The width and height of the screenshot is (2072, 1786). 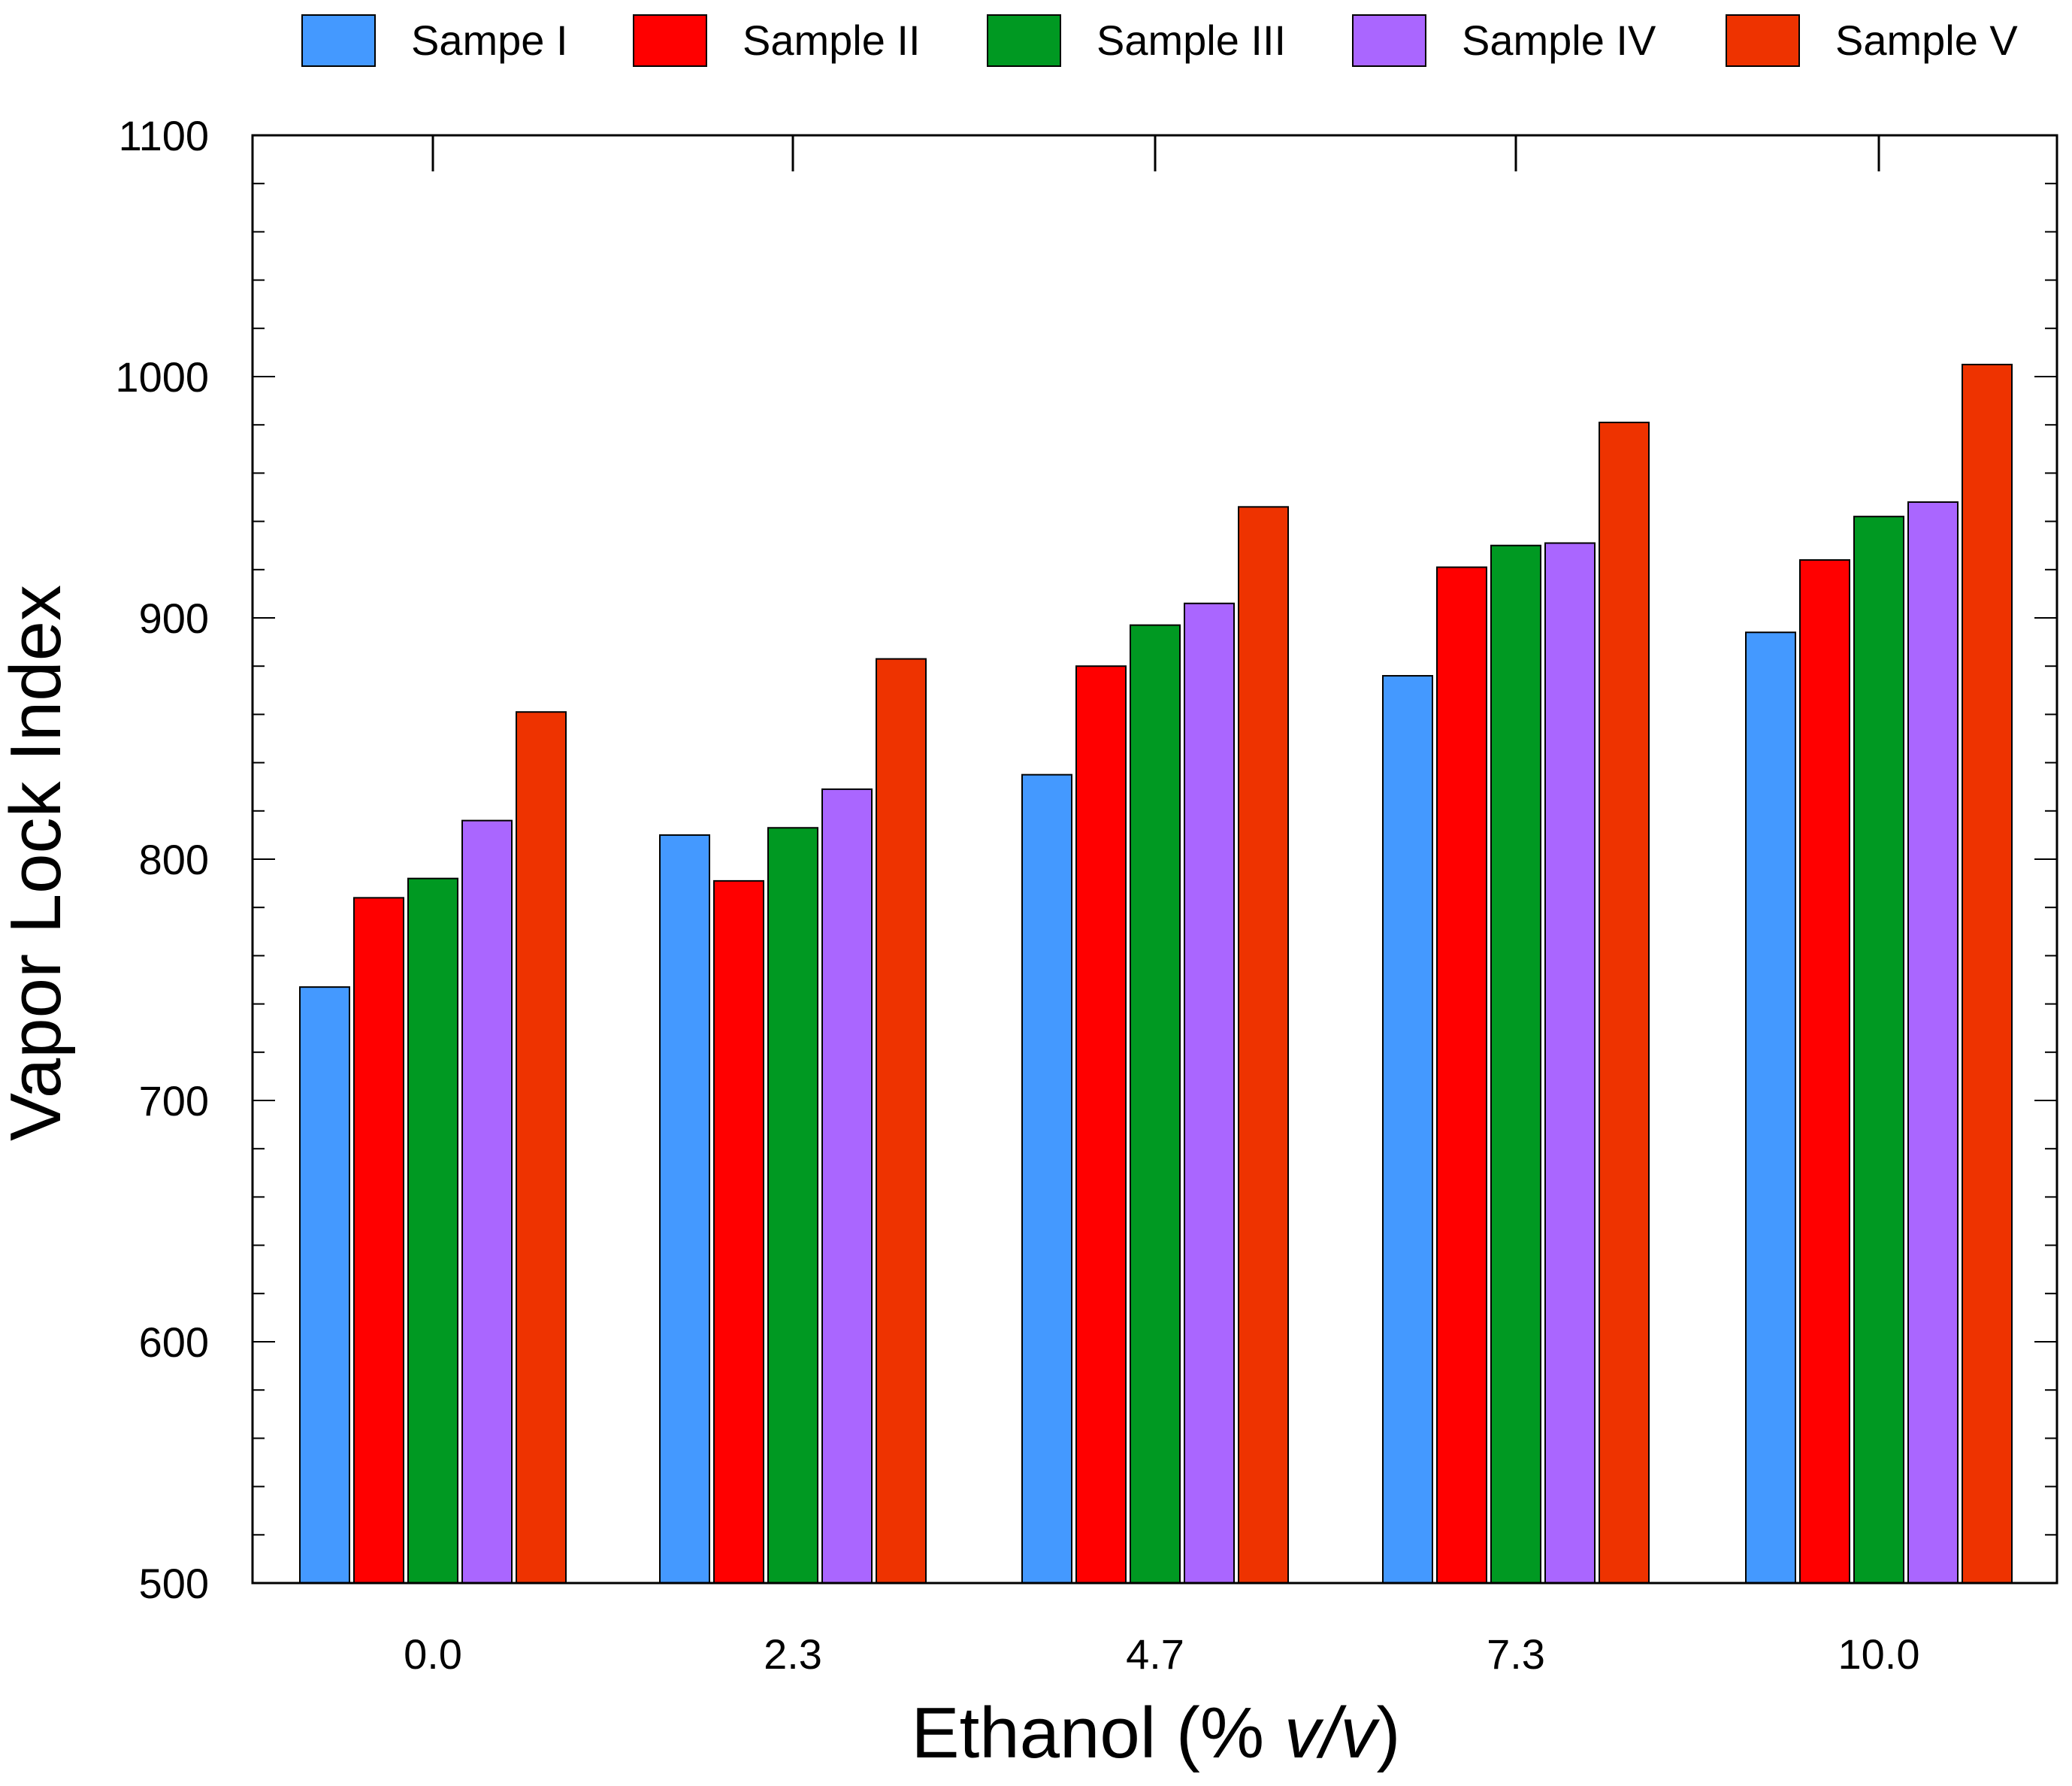 What do you see at coordinates (1155, 1104) in the screenshot?
I see `bar-sample-iii-4.7` at bounding box center [1155, 1104].